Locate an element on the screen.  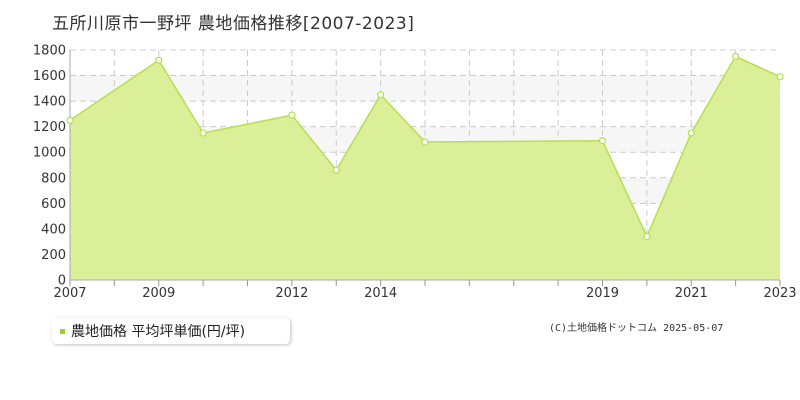
y-tick-label: 1200 is located at coordinates (49, 127).